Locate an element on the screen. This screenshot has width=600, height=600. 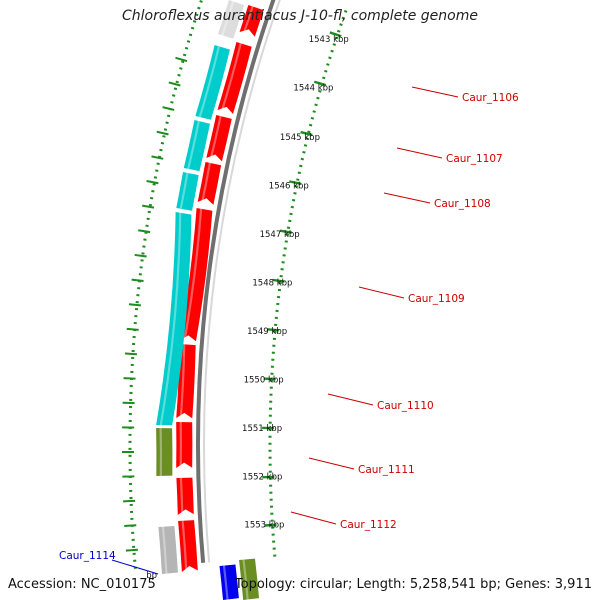
reverse-cds-1-body is located at coordinates (212, 82).